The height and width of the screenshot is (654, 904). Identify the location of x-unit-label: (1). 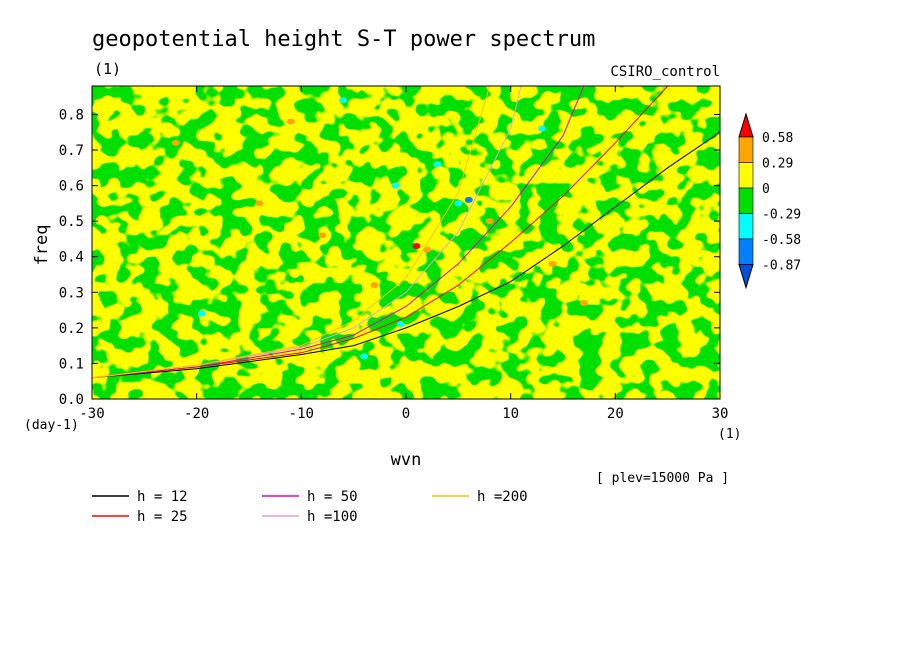
(729, 434).